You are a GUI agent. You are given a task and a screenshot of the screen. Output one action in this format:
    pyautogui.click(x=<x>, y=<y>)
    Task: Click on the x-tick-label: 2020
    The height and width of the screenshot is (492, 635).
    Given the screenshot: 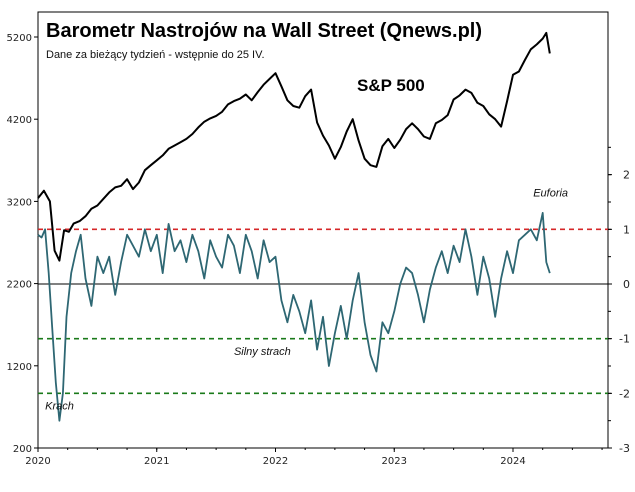 What is the action you would take?
    pyautogui.click(x=37, y=461)
    